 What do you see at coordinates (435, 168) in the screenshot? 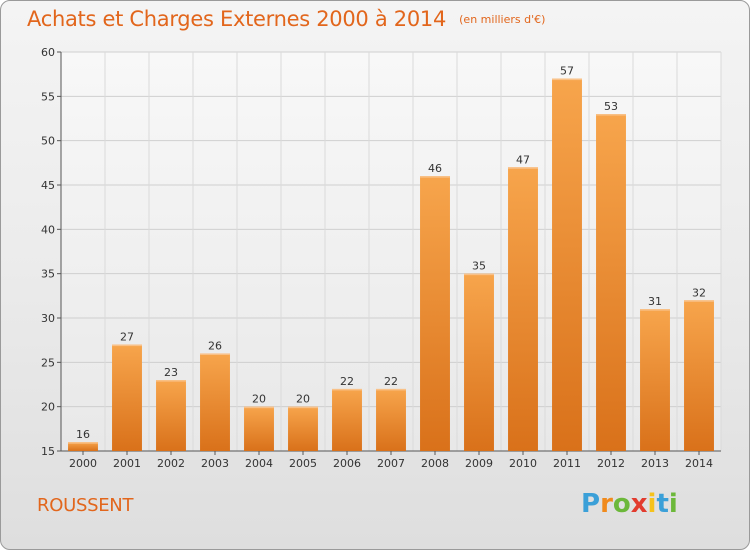
I see `bar-value-label: 46` at bounding box center [435, 168].